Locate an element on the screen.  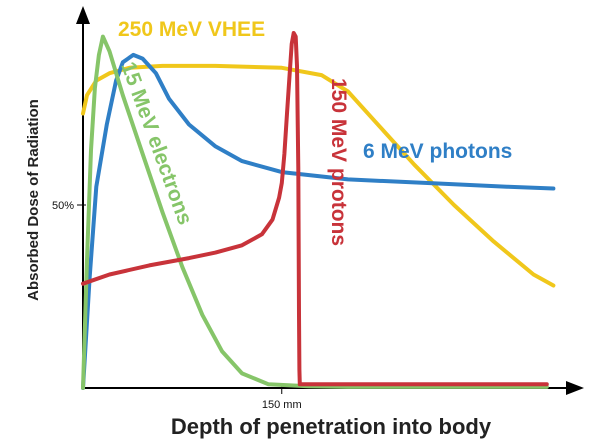
y-tick-label: 50% is located at coordinates (63, 206).